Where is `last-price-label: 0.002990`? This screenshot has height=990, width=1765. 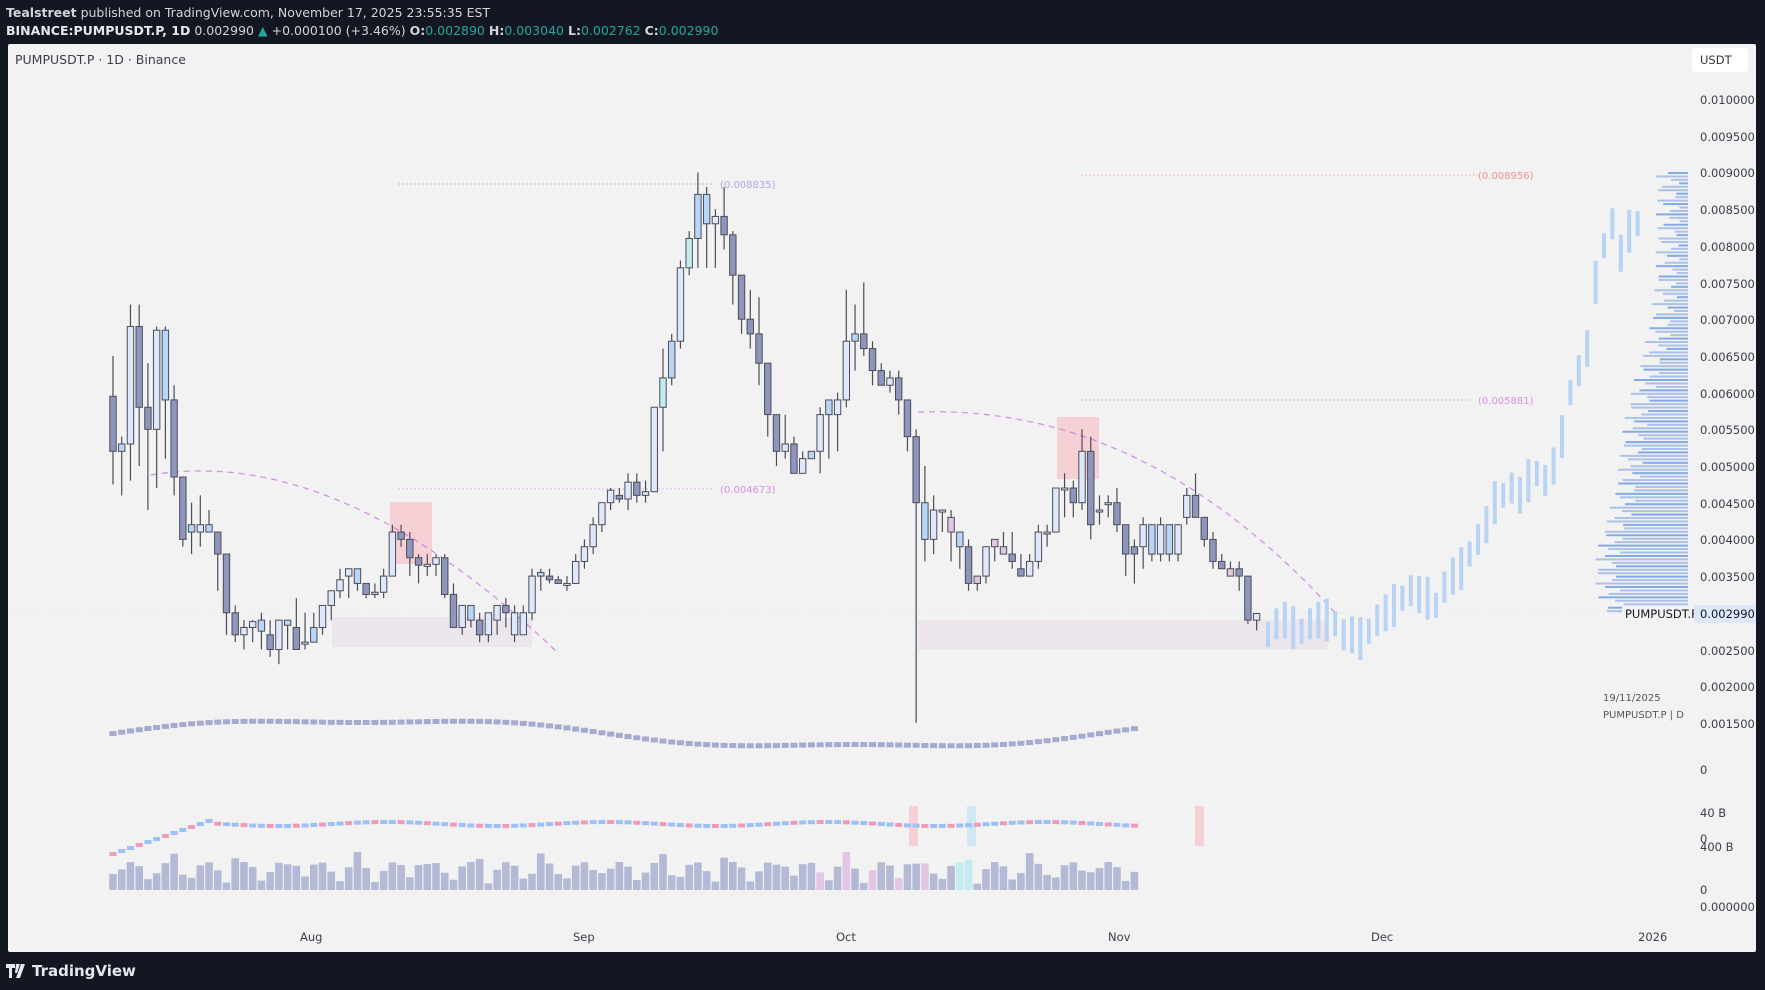 last-price-label: 0.002990 is located at coordinates (1725, 614).